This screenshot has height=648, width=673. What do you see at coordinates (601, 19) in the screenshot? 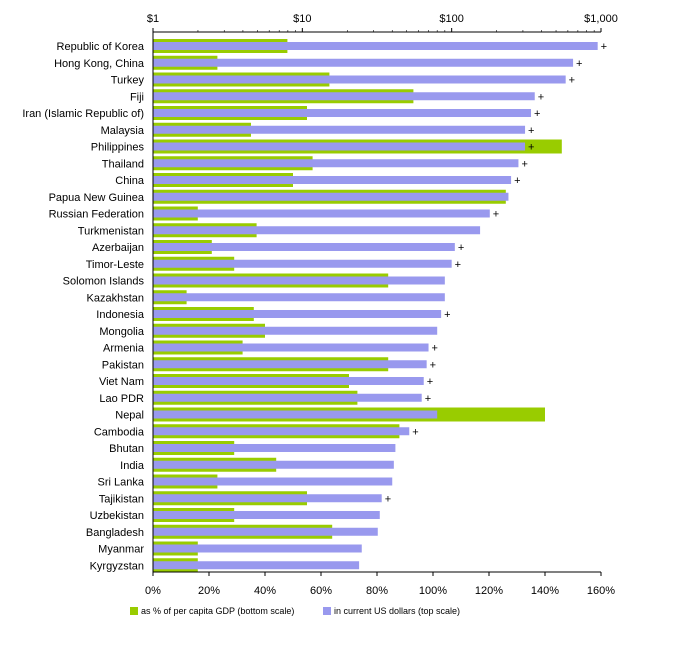
I see `top-tick-label: $1,000` at bounding box center [601, 19].